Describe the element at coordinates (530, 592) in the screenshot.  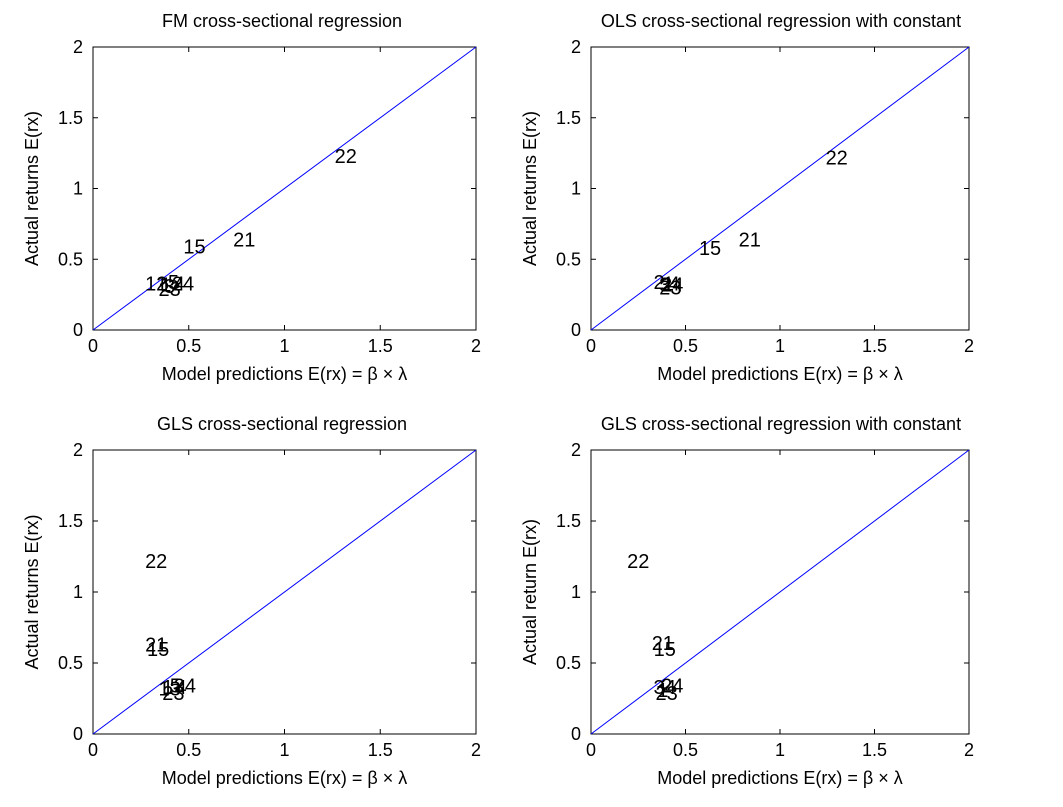
I see `y-axis-label: Actual return E(rx)` at that location.